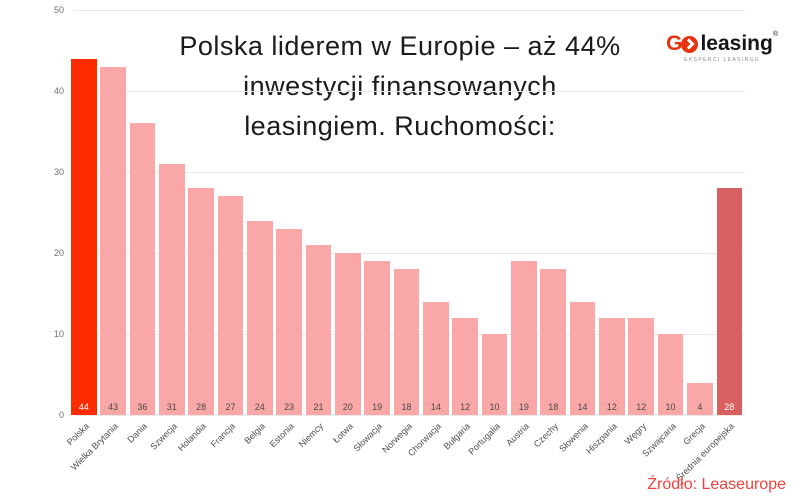 This screenshot has width=800, height=500. Describe the element at coordinates (553, 342) in the screenshot. I see `bar-Czechy: 18` at that location.